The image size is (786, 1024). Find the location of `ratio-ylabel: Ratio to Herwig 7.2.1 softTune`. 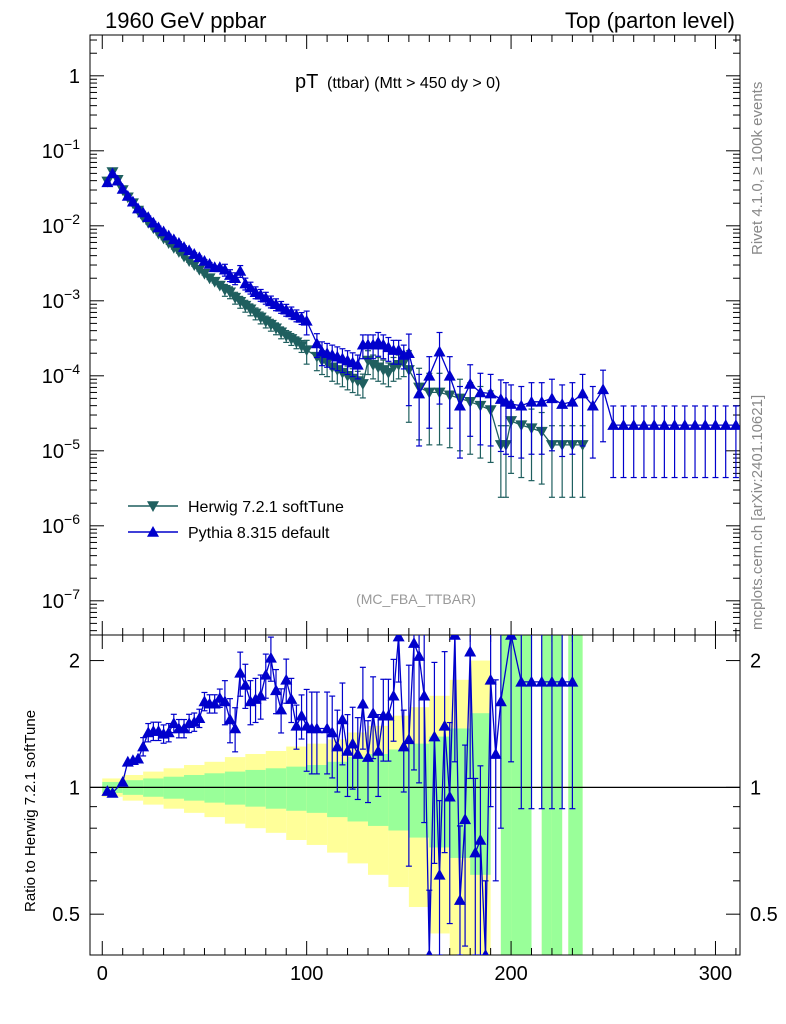

ratio-ylabel: Ratio to Herwig 7.2.1 softTune is located at coordinates (30, 811).